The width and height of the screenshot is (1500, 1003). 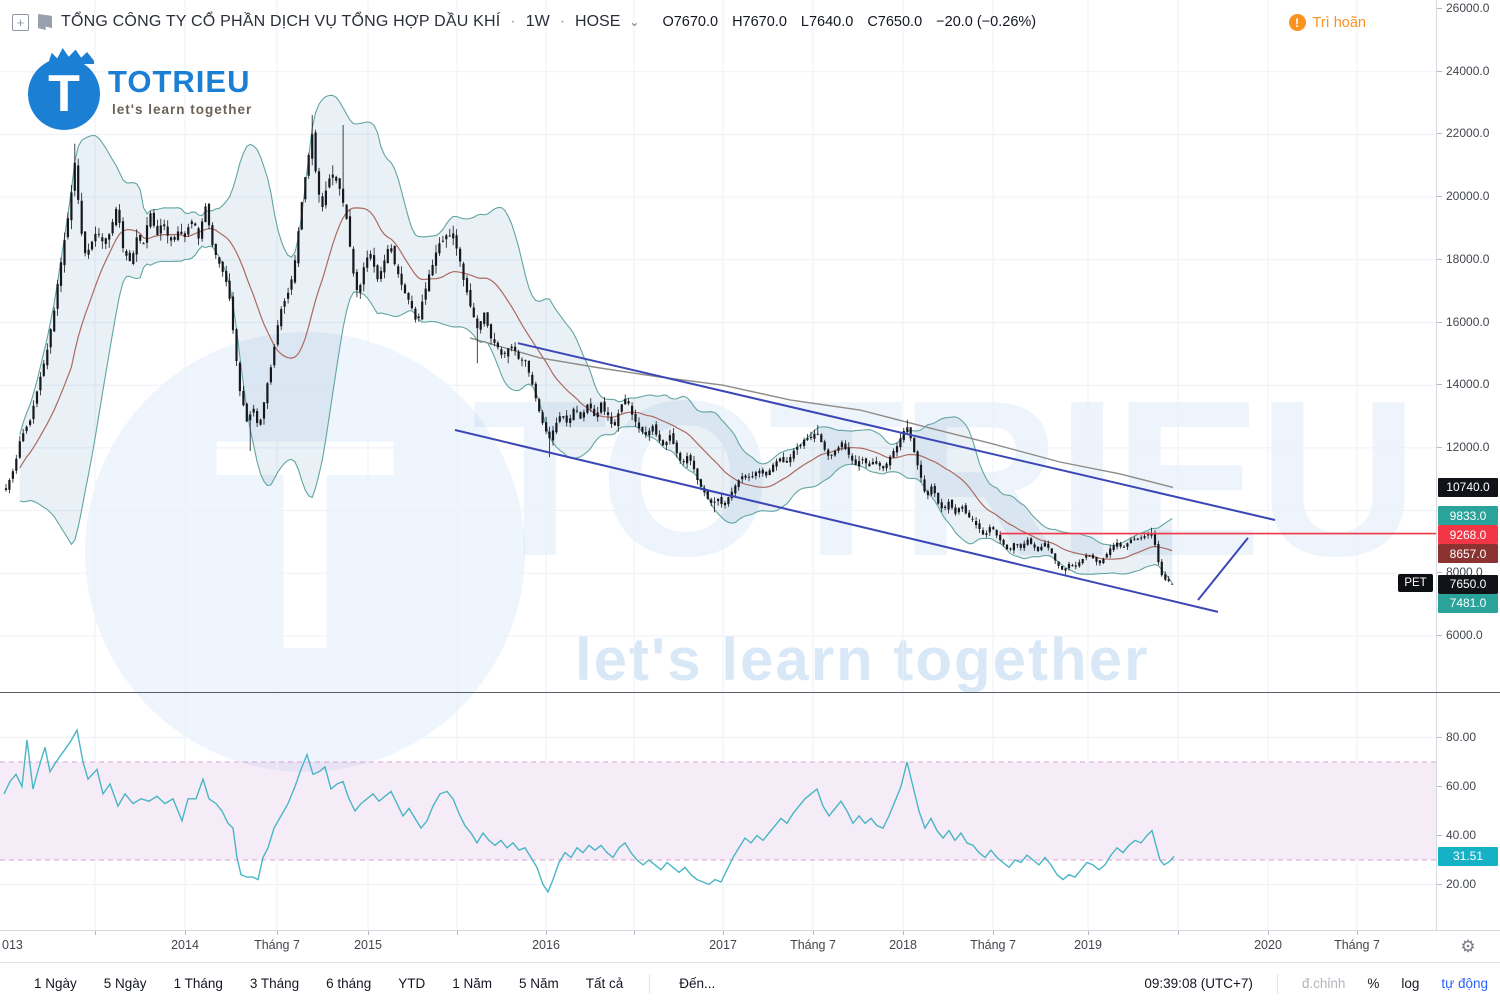 I want to click on time-label: 2020, so click(x=1268, y=945).